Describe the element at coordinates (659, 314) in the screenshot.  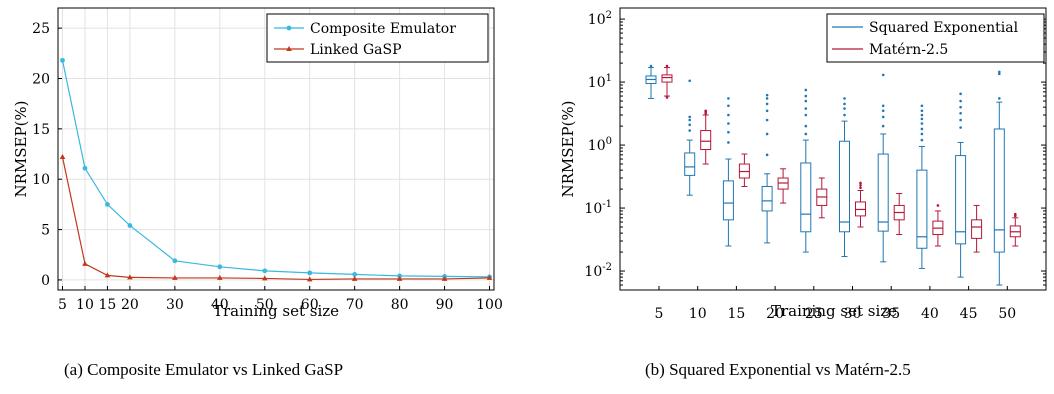
I see `x-tick-label: 5` at that location.